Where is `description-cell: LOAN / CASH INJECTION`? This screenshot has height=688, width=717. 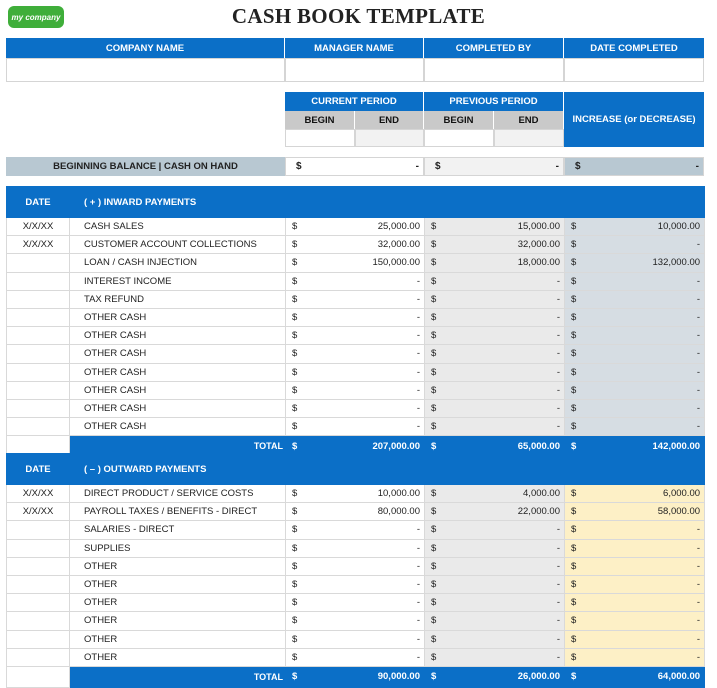 description-cell: LOAN / CASH INJECTION is located at coordinates (177, 263).